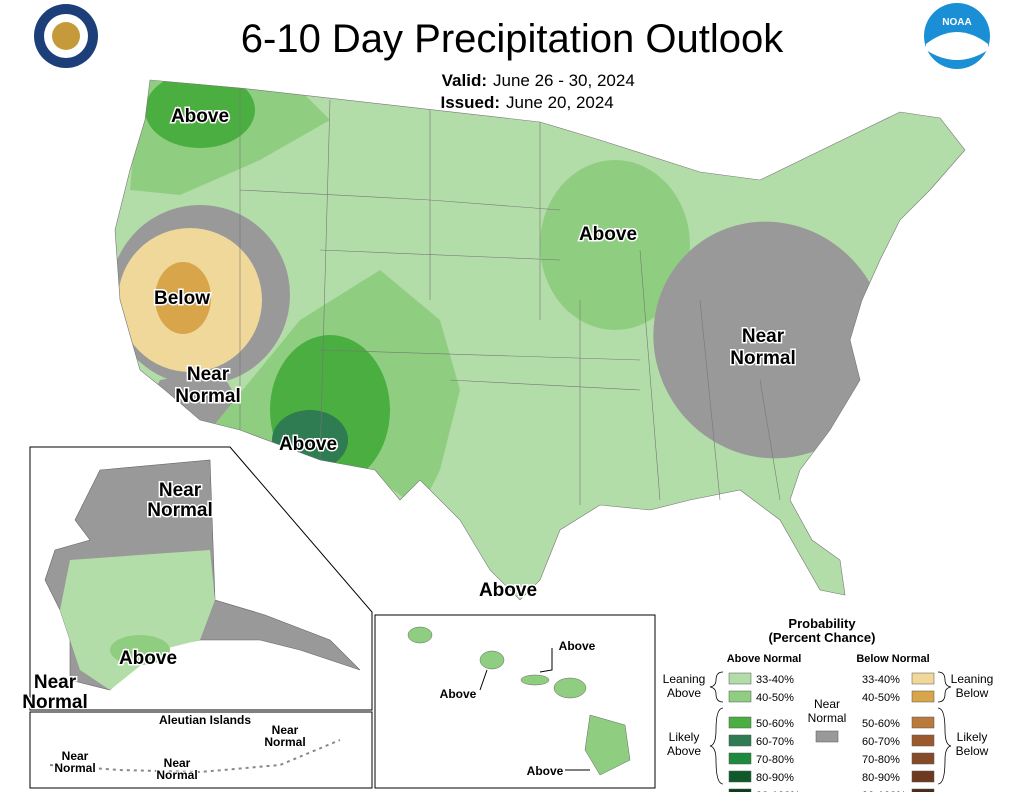 The image size is (1024, 792). What do you see at coordinates (830, 728) in the screenshot?
I see `legend-brace` at bounding box center [830, 728].